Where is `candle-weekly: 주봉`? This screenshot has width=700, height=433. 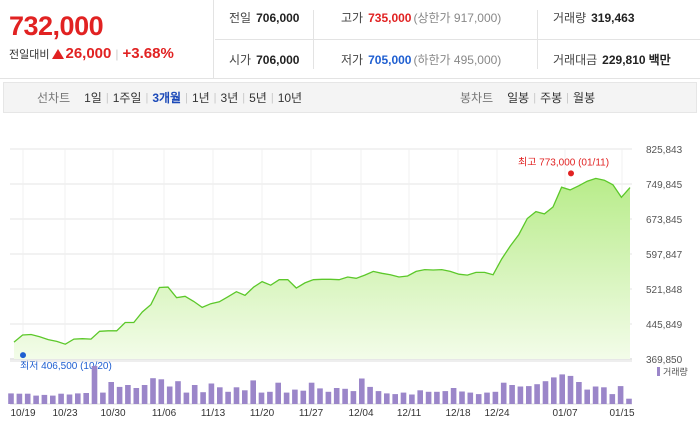 candle-weekly: 주봉 is located at coordinates (551, 98).